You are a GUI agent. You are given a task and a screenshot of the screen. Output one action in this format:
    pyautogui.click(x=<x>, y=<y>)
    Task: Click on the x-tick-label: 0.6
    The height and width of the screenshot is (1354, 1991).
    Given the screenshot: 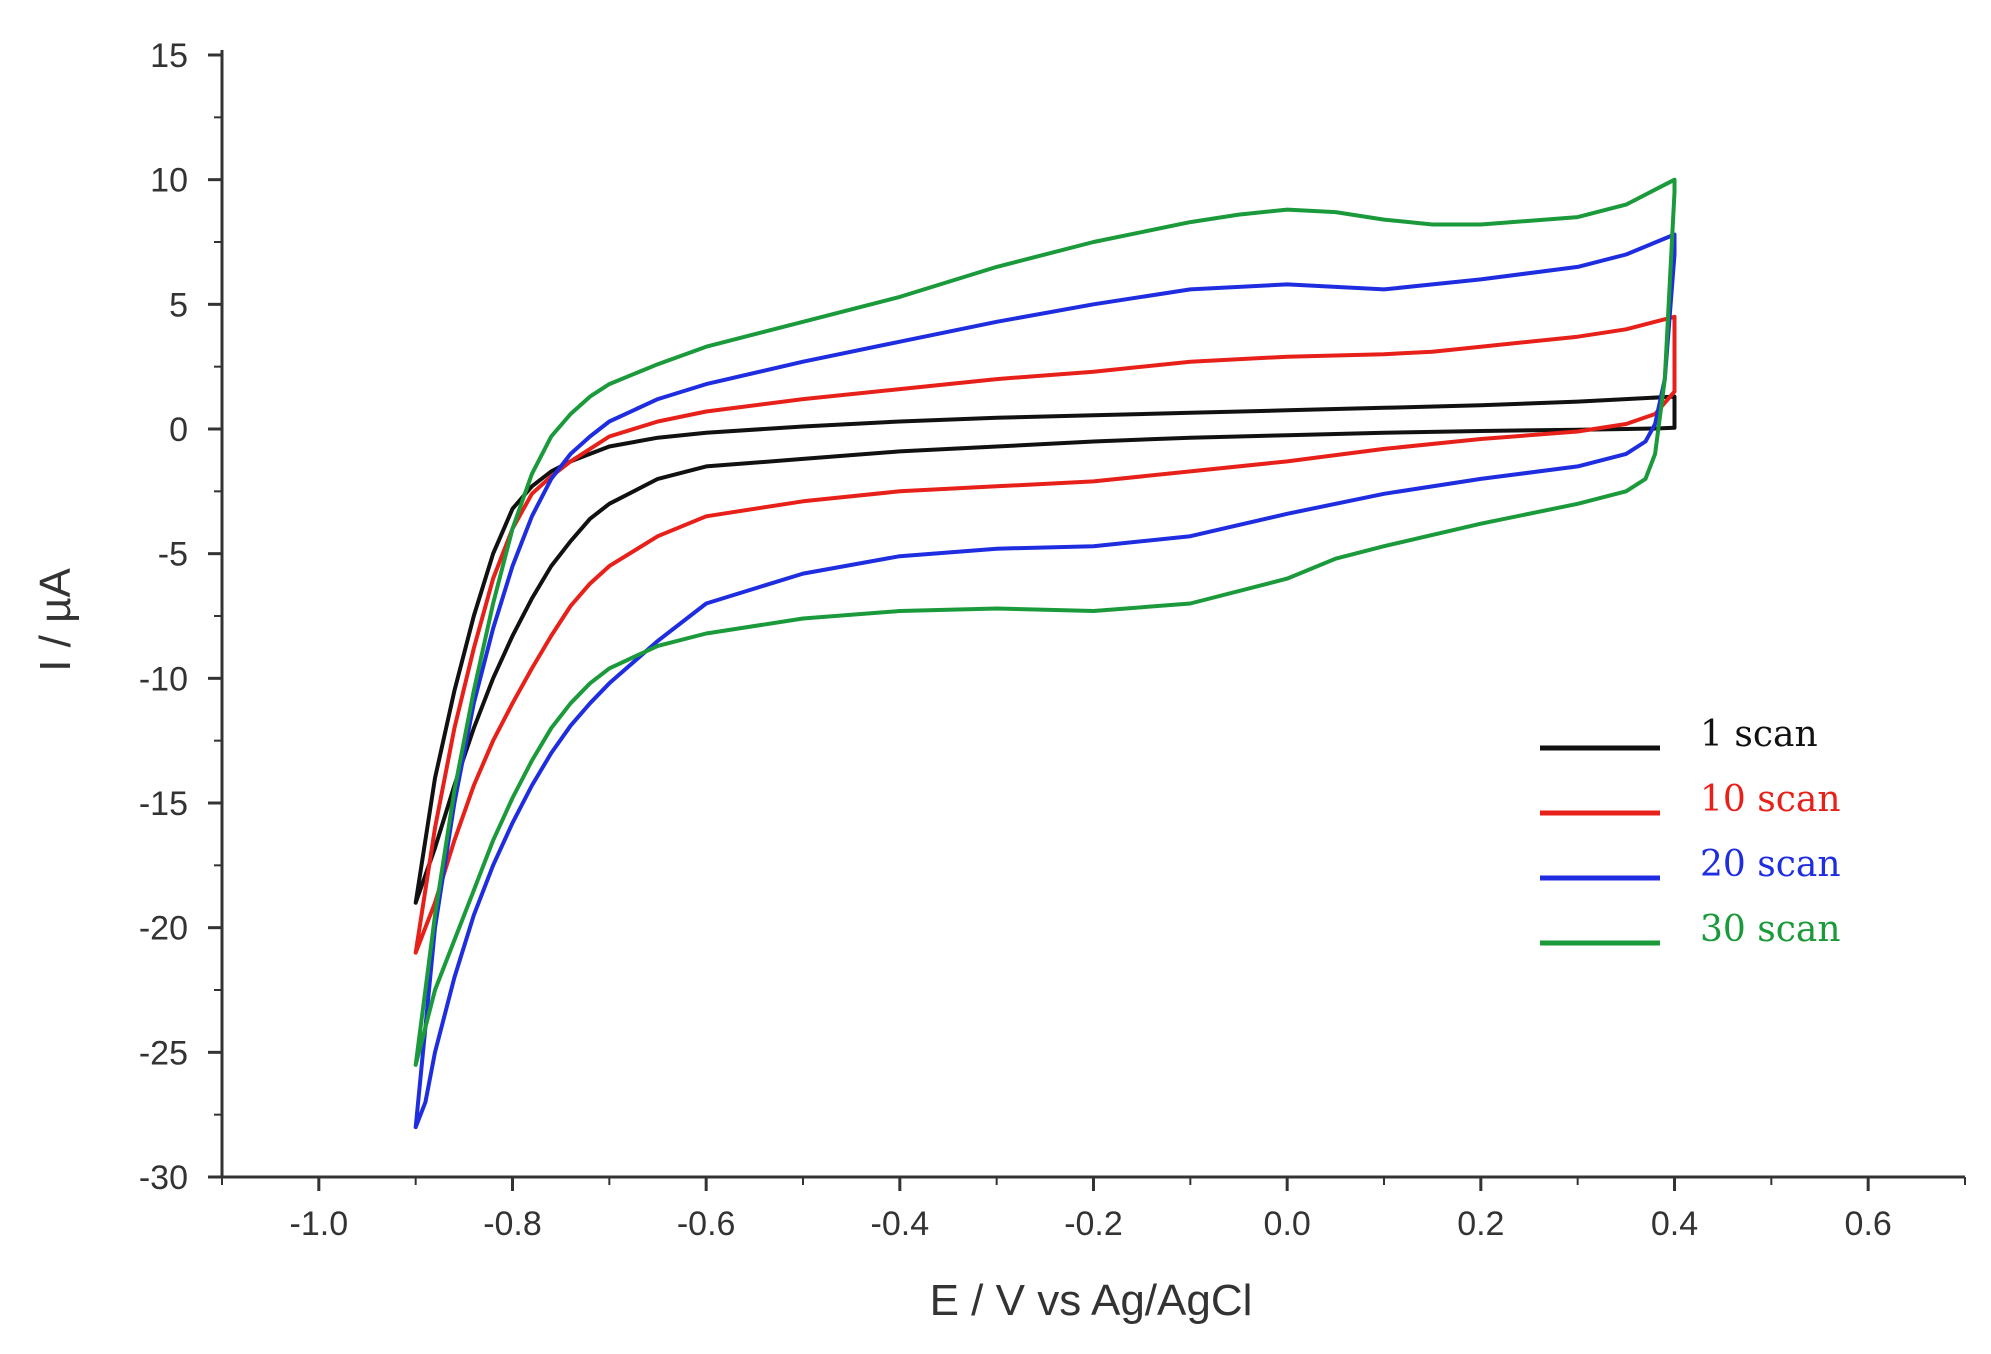 What is the action you would take?
    pyautogui.click(x=1868, y=1224)
    